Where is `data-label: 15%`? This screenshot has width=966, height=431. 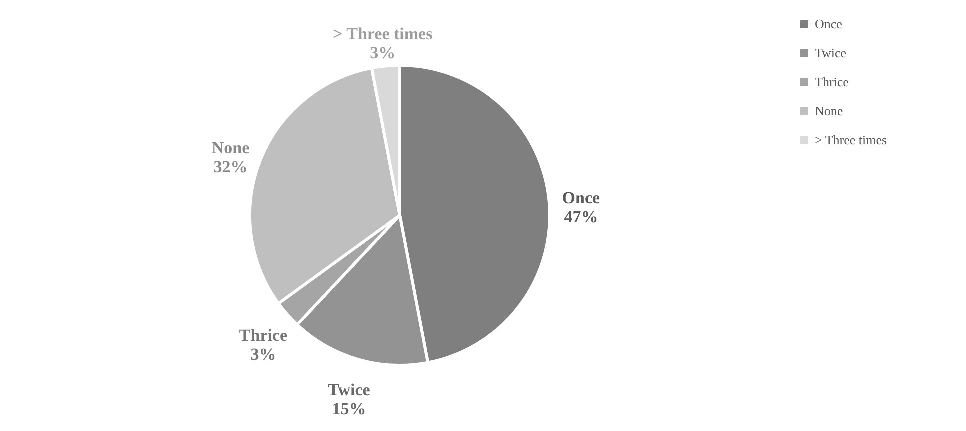 data-label: 15% is located at coordinates (349, 408).